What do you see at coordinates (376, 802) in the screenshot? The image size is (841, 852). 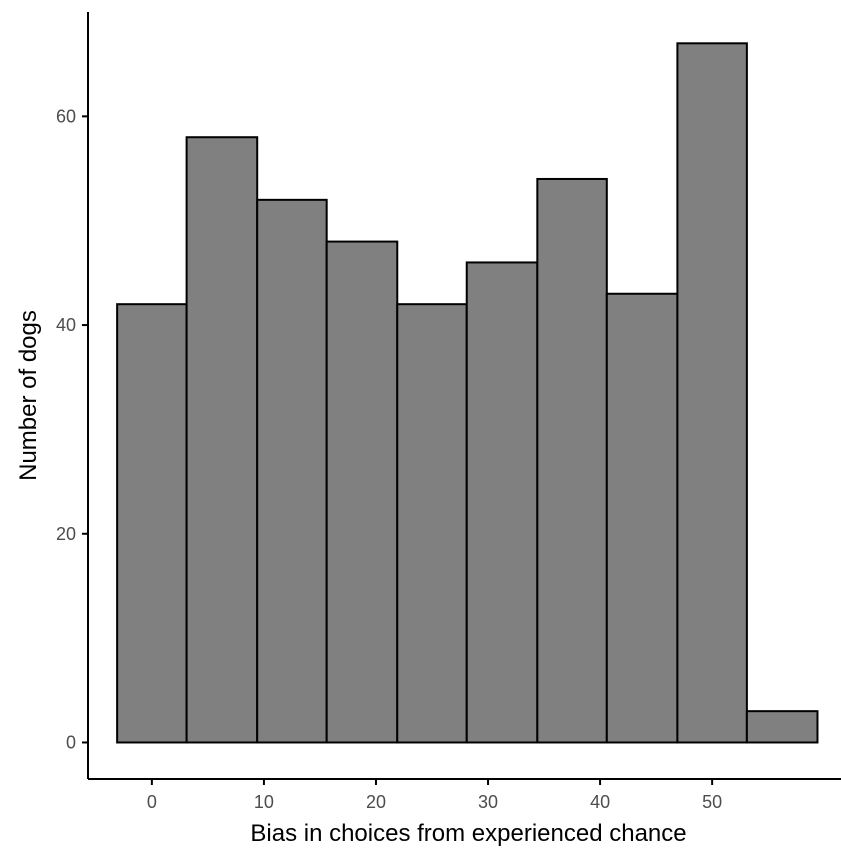 I see `x-tick-label-20: 20` at bounding box center [376, 802].